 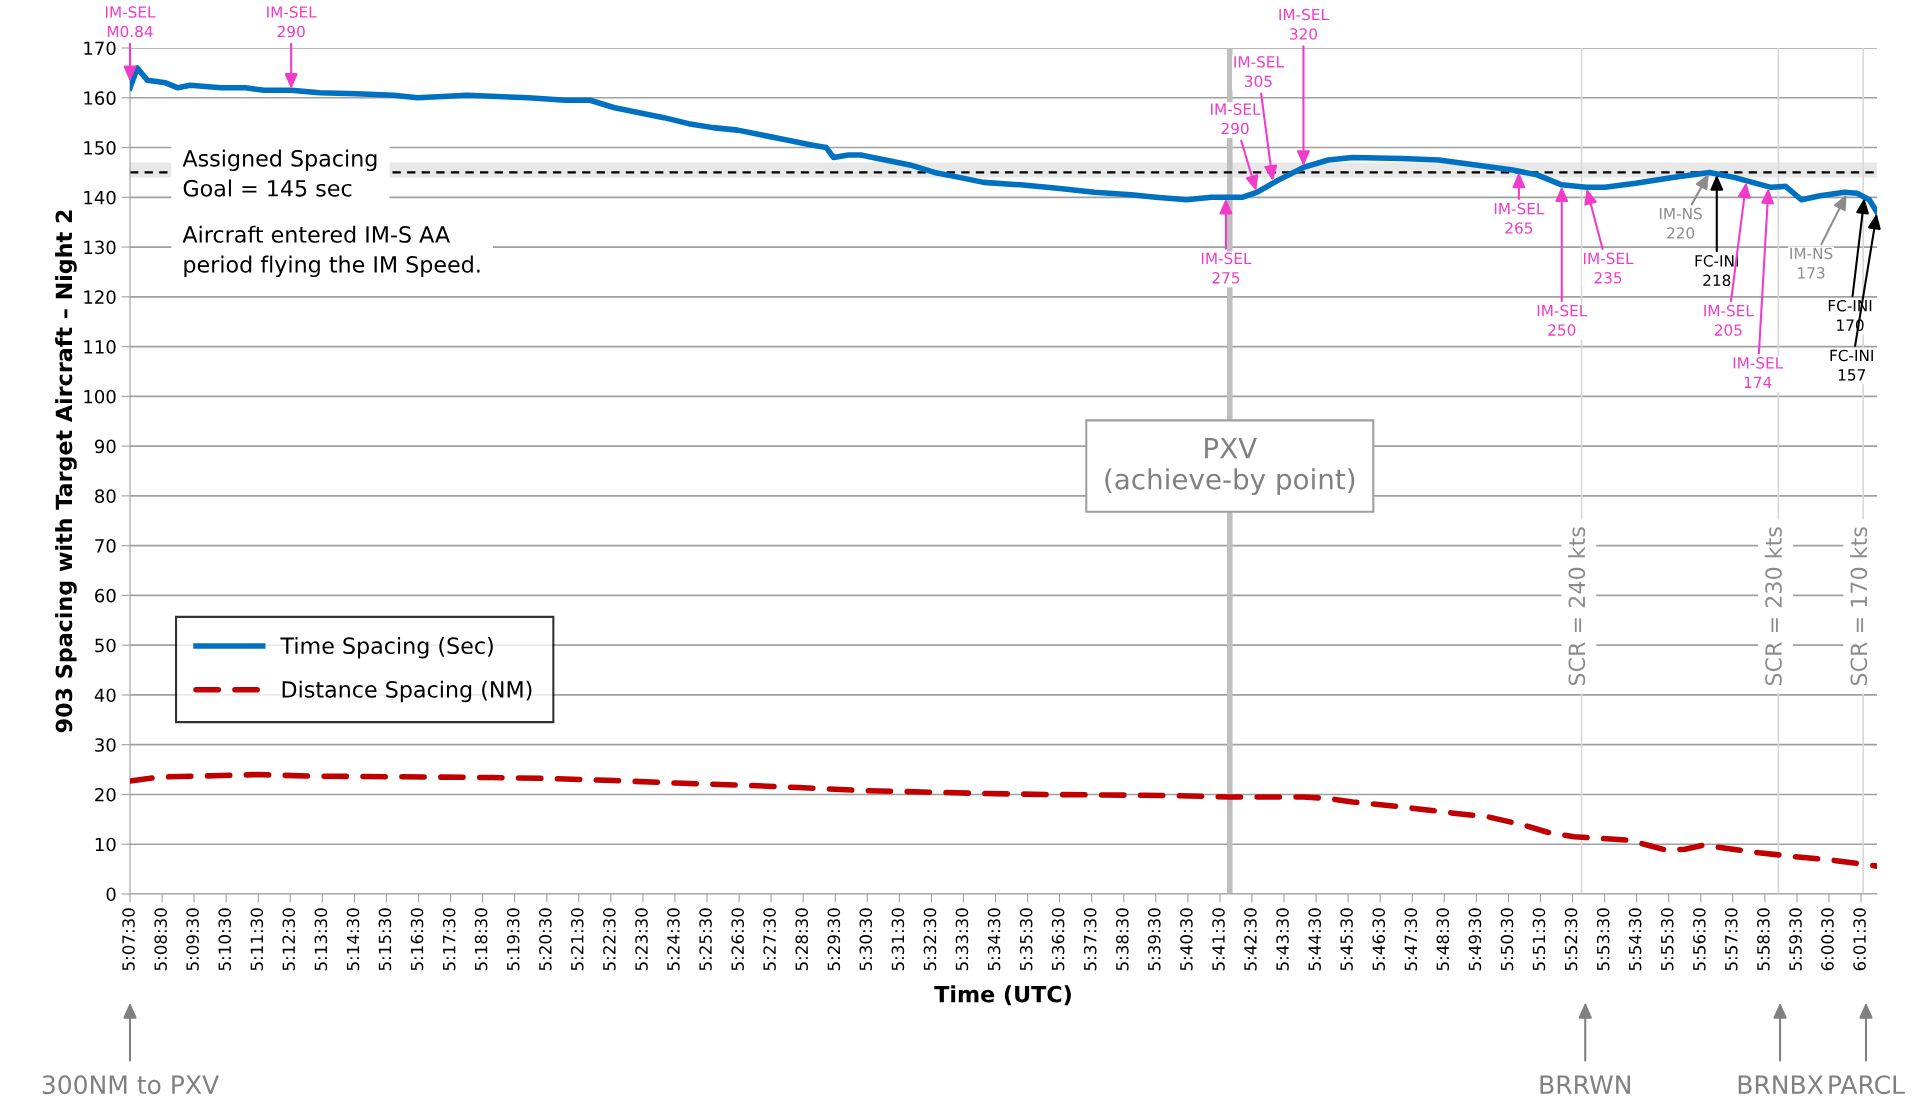 I want to click on ref-line-label: PXV (achieve-by point), so click(x=1230, y=466).